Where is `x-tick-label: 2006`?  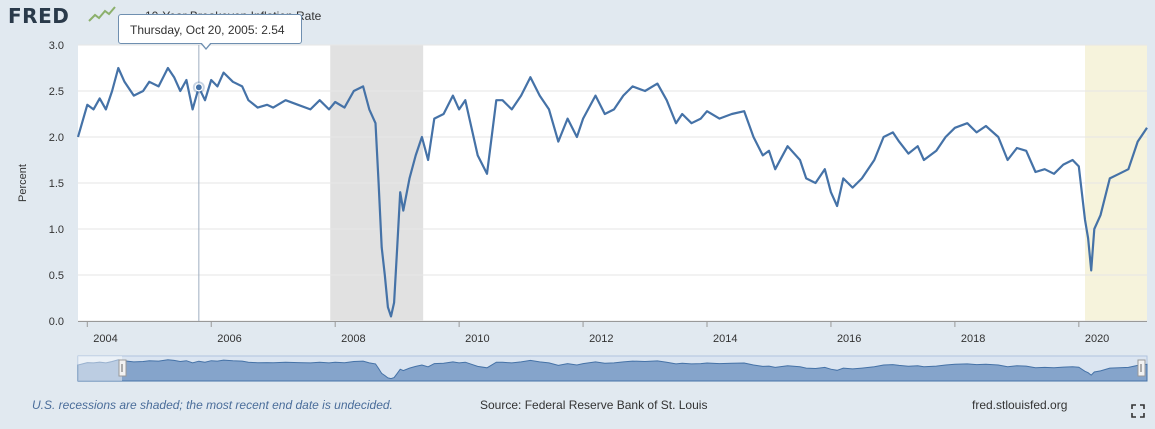
x-tick-label: 2006 is located at coordinates (229, 339).